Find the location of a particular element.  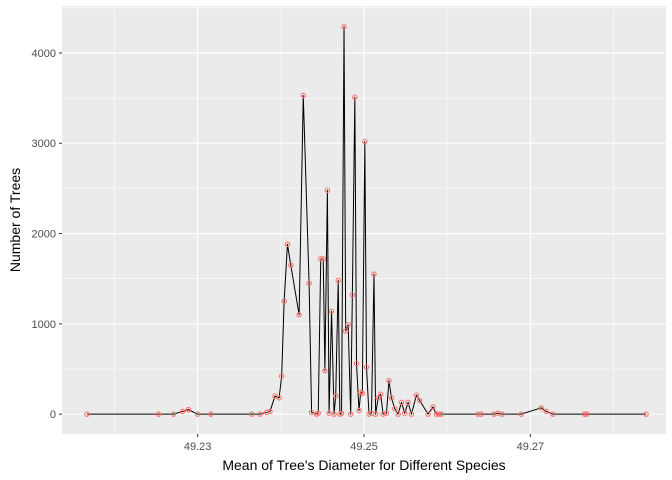

x-tick-label: 49.23 is located at coordinates (198, 447).